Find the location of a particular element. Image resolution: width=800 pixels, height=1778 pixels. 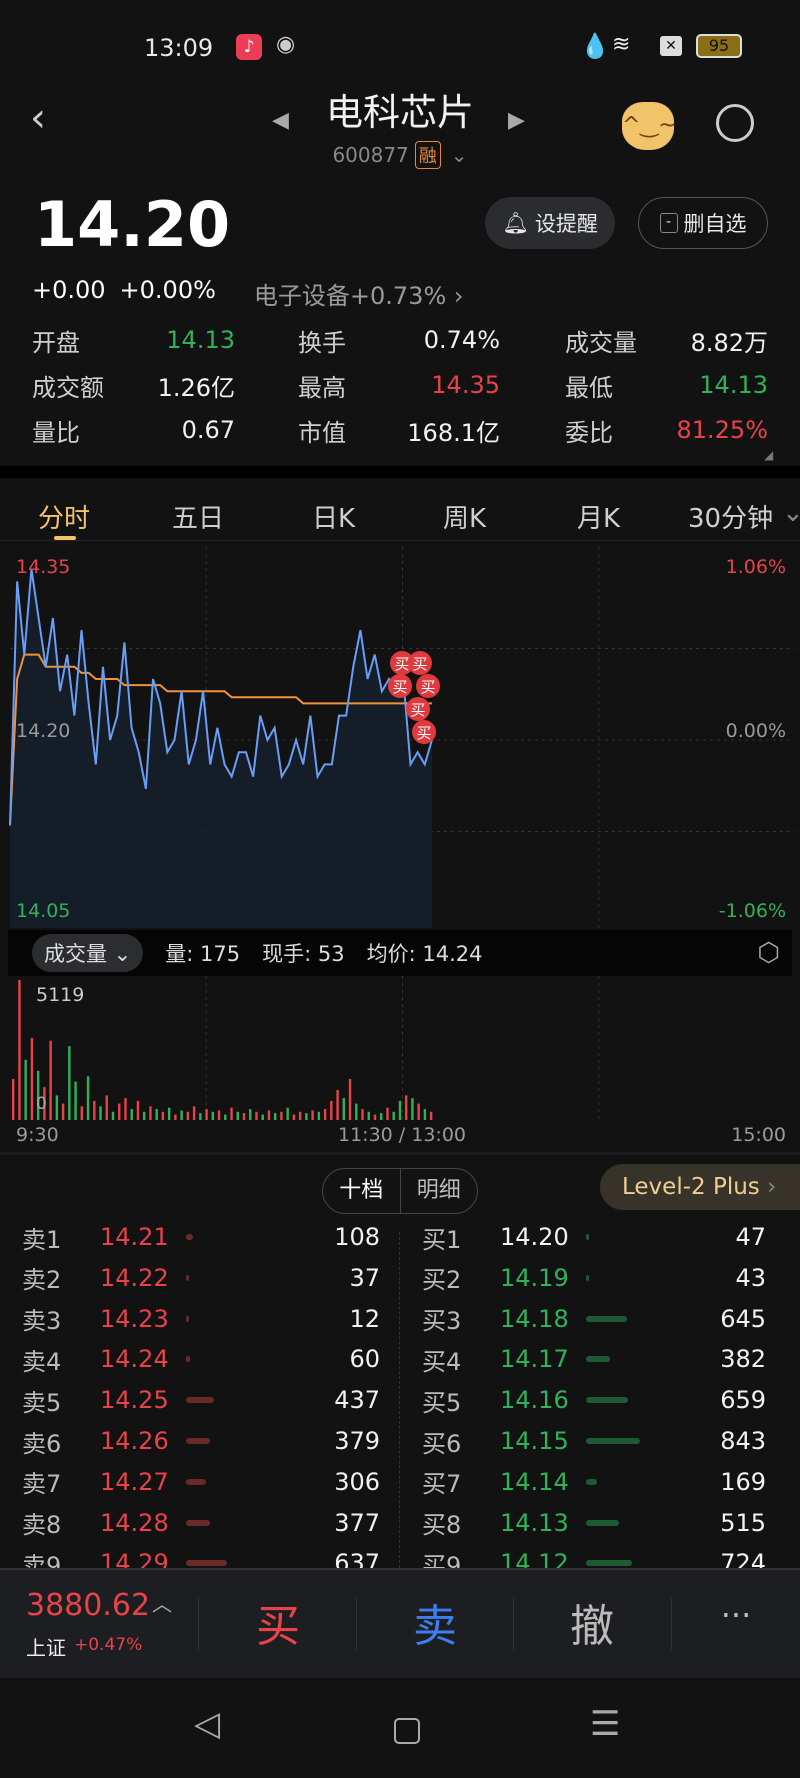

bid-row: 买6 14.15 843 is located at coordinates (600, 1441).